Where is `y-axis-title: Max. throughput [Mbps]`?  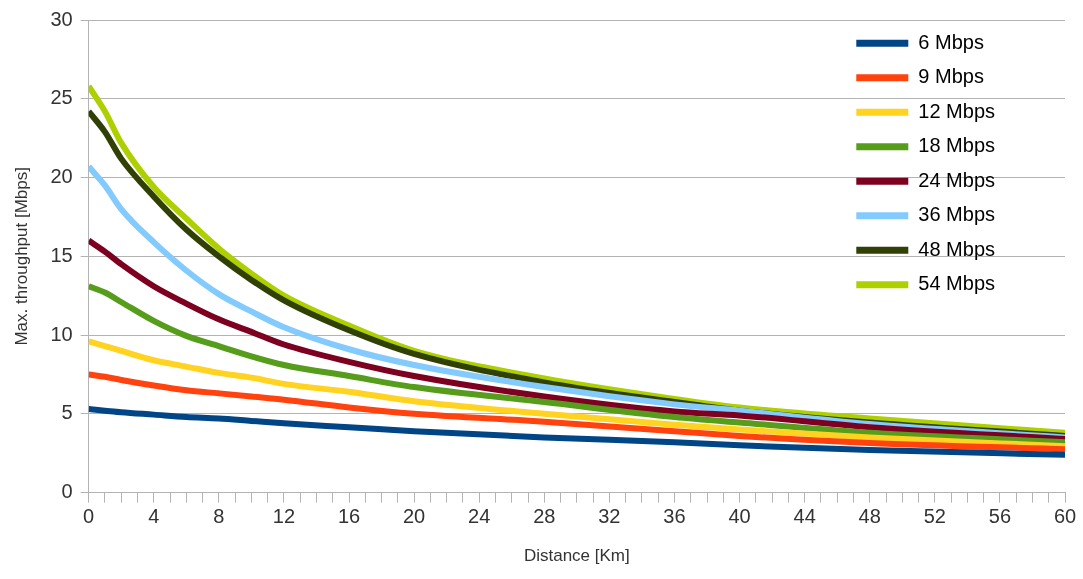
y-axis-title: Max. throughput [Mbps] is located at coordinates (21, 256).